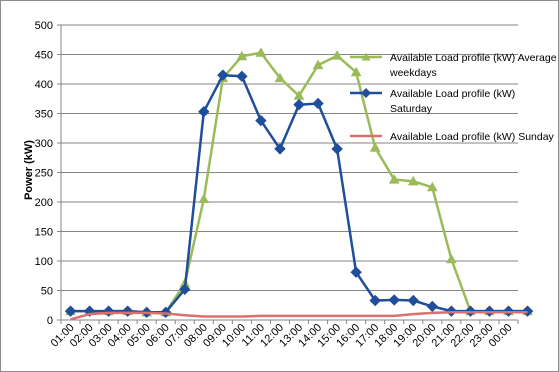 Image resolution: width=559 pixels, height=372 pixels. I want to click on legend-label: Available Load profile (kW) Average, so click(473, 58).